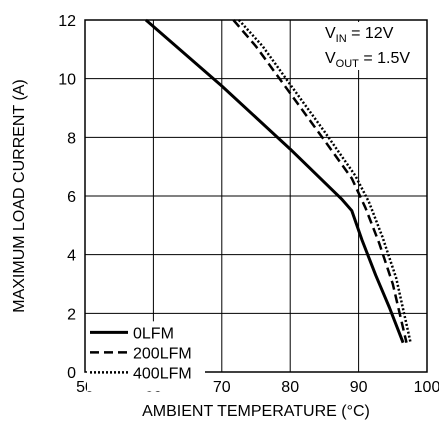  I want to click on annotation-vout: VOUT = 1.5V, so click(367, 60).